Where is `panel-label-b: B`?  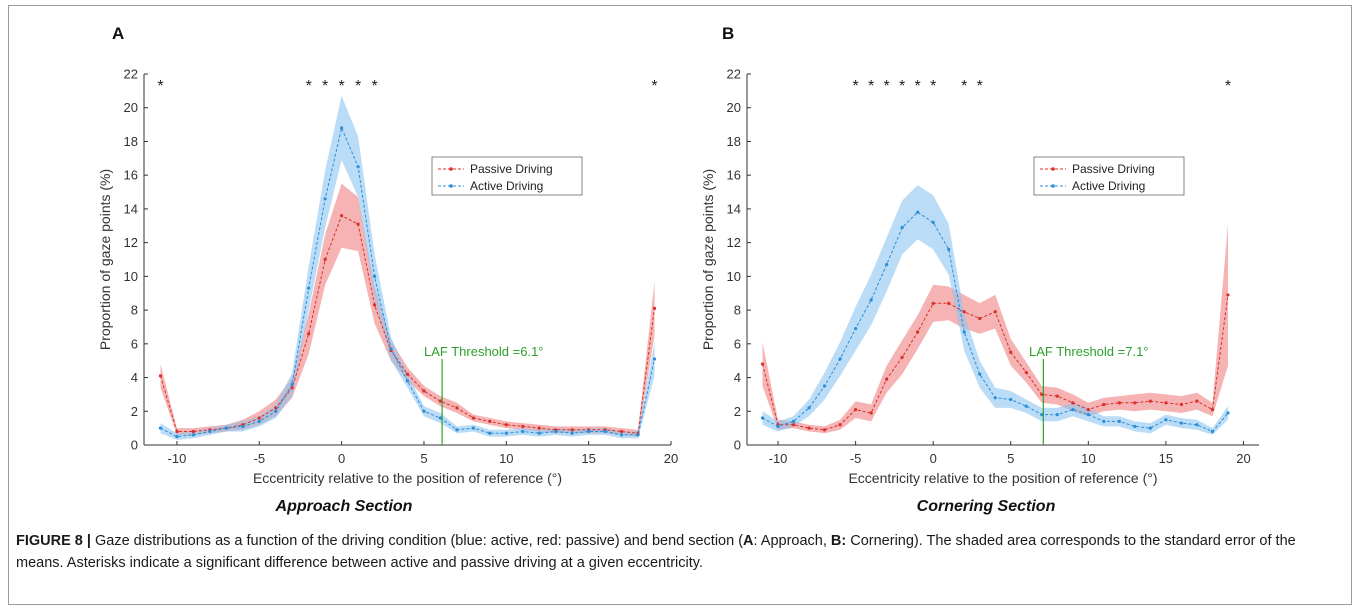 panel-label-b: B is located at coordinates (728, 33).